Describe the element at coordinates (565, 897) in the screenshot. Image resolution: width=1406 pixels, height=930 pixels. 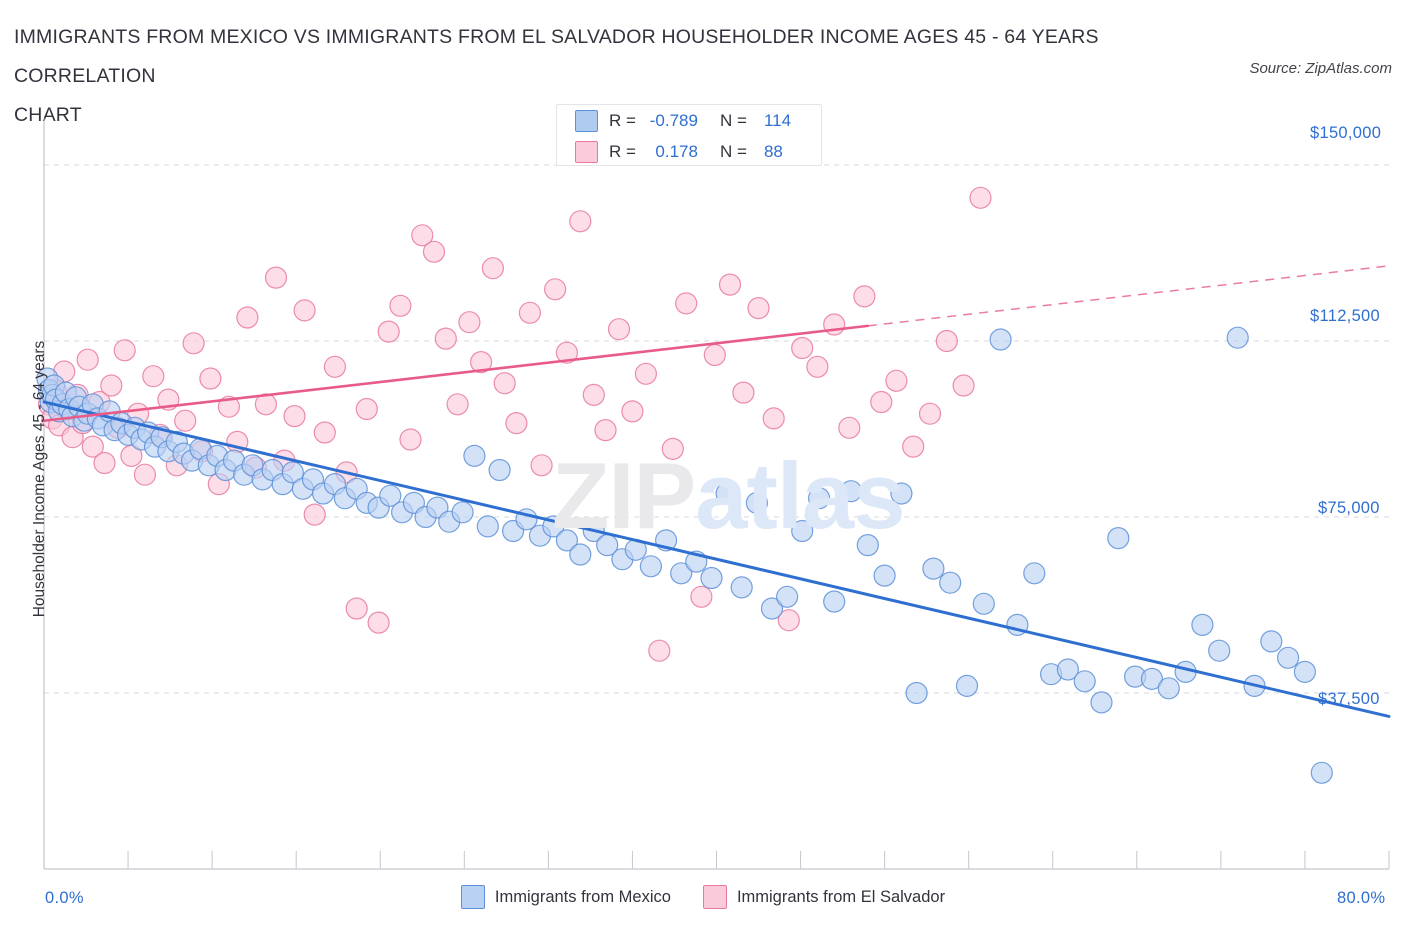
I see `legend-item-mexico: Immigrants from Mexico` at that location.